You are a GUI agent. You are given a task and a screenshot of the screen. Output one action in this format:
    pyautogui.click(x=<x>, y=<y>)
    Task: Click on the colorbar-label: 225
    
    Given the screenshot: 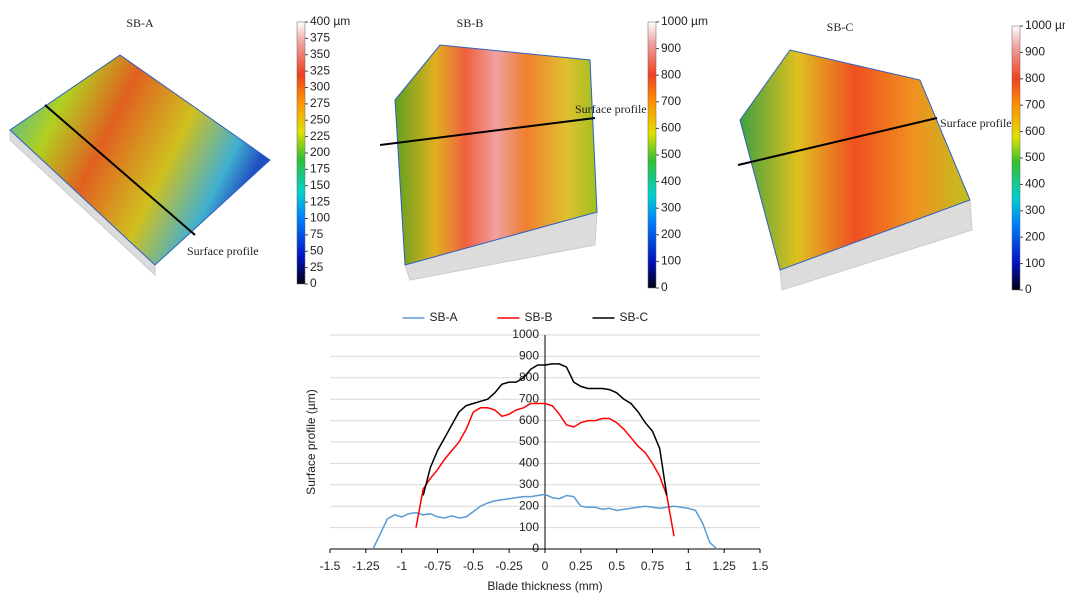 What is the action you would take?
    pyautogui.click(x=320, y=136)
    